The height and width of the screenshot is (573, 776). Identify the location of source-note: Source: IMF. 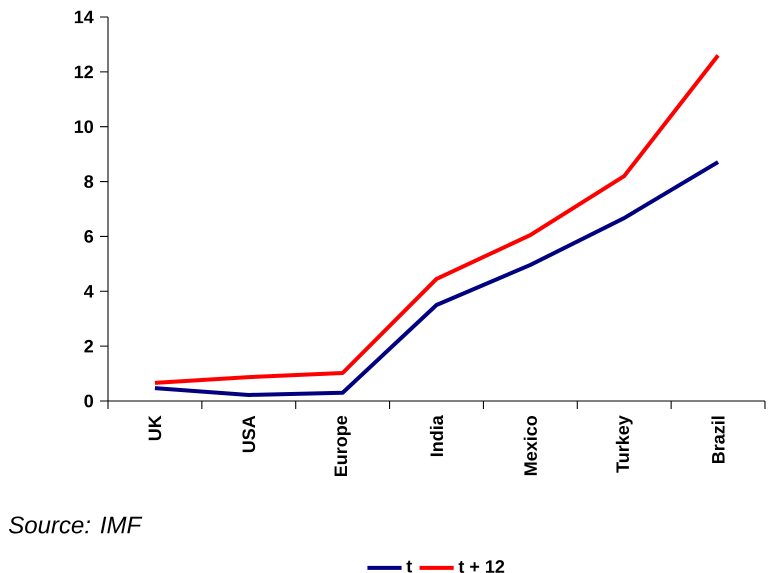
(75, 525).